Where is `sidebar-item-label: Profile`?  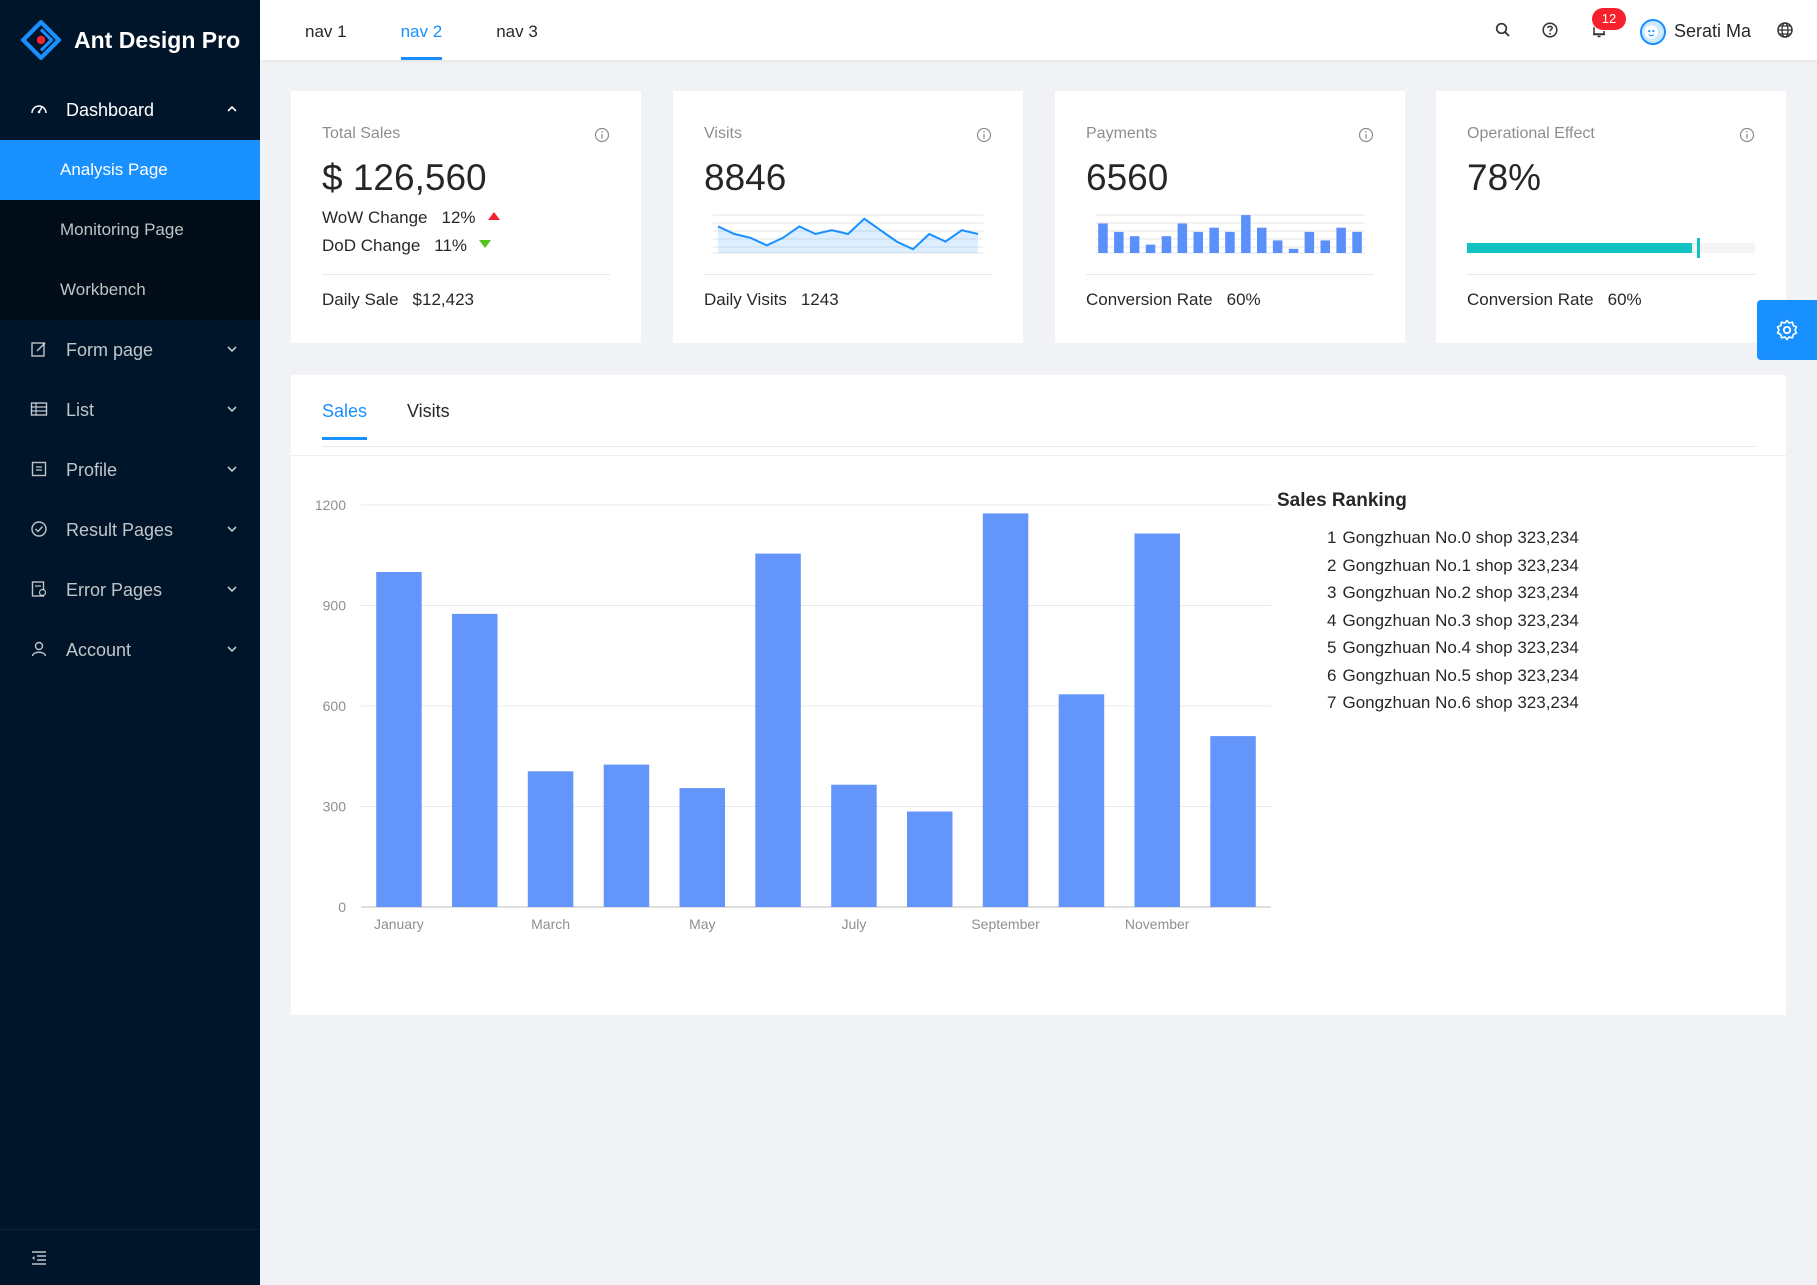 sidebar-item-label: Profile is located at coordinates (92, 469).